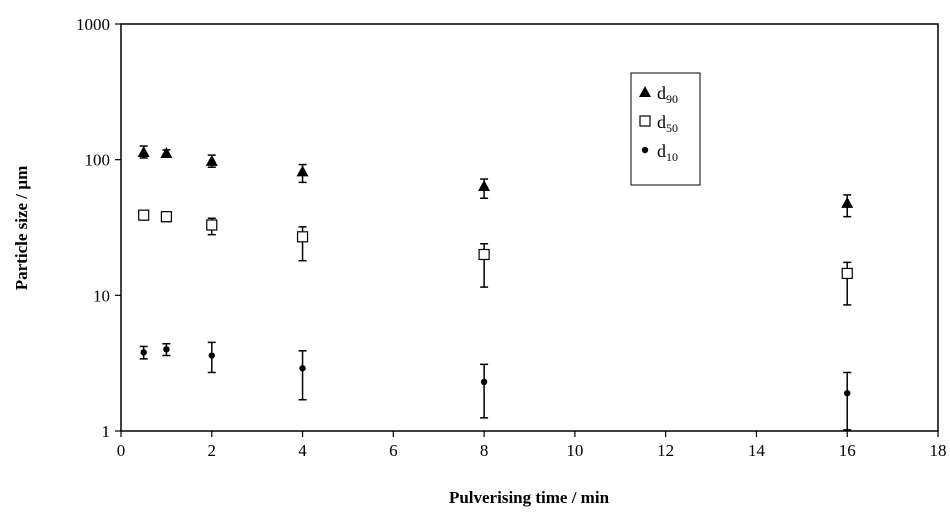 The image size is (950, 512). What do you see at coordinates (106, 431) in the screenshot?
I see `y-tick-label: 1` at bounding box center [106, 431].